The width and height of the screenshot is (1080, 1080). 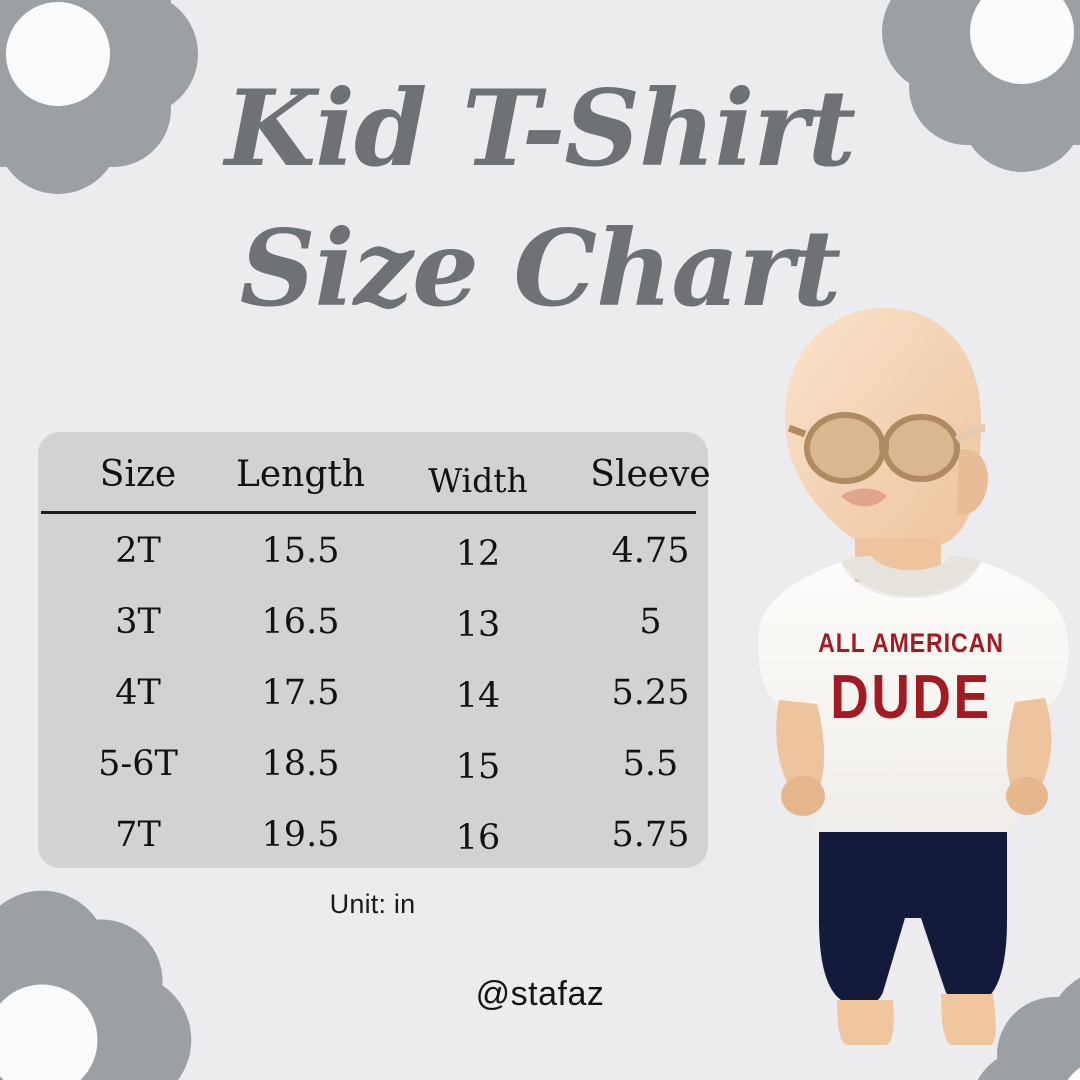 What do you see at coordinates (300, 764) in the screenshot?
I see `cell-length: 18.5` at bounding box center [300, 764].